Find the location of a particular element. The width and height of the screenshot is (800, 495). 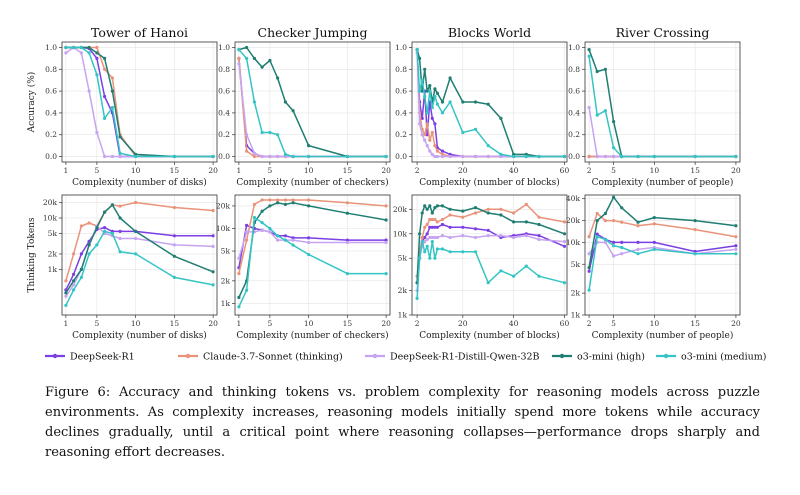

x-axis-label: Complexity (number of disks) is located at coordinates (139, 182).